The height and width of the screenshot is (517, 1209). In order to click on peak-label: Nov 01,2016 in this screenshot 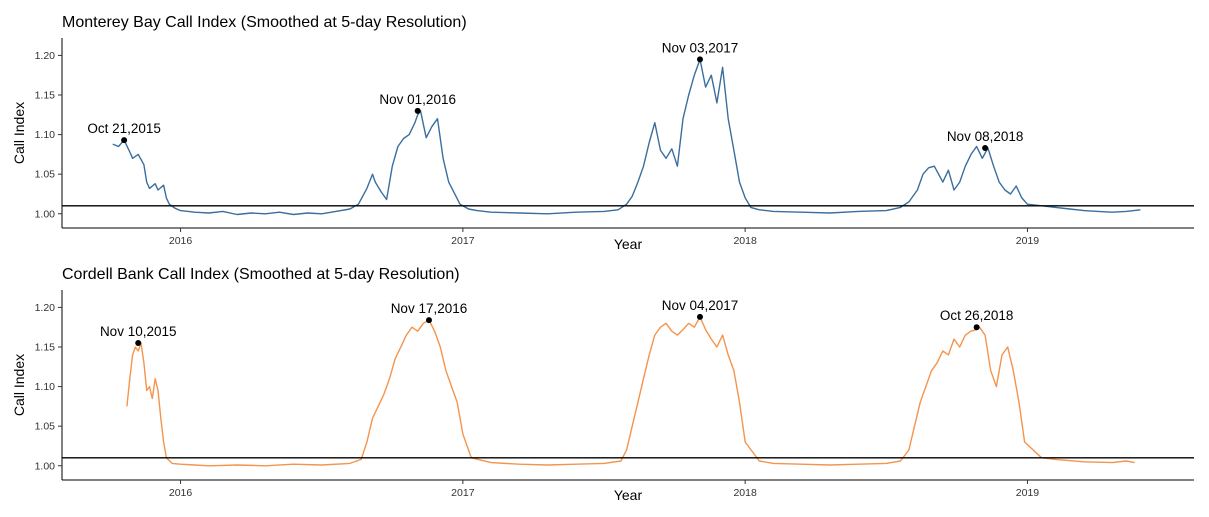, I will do `click(417, 99)`.